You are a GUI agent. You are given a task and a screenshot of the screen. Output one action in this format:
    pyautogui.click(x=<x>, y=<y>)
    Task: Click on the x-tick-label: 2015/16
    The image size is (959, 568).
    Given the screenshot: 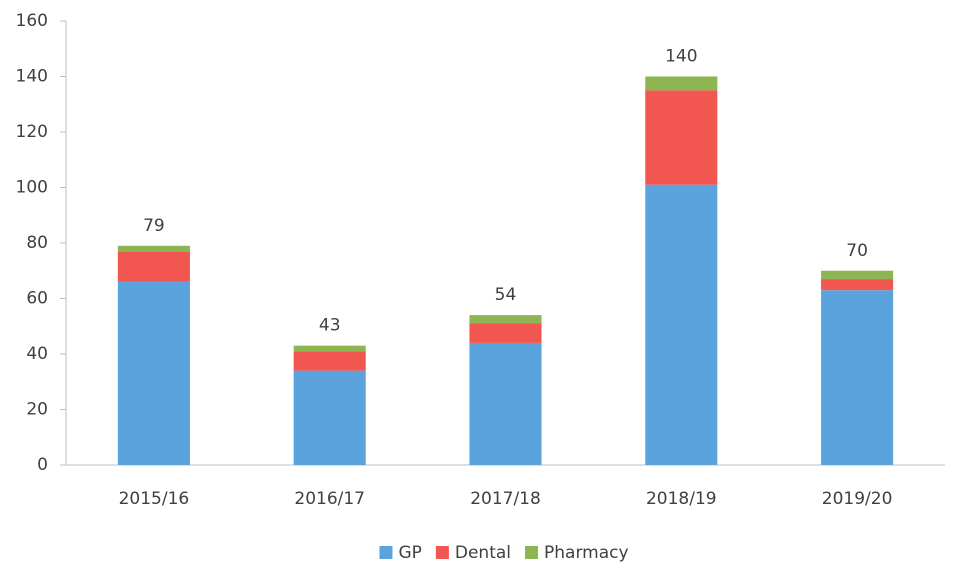 What is the action you would take?
    pyautogui.click(x=154, y=499)
    